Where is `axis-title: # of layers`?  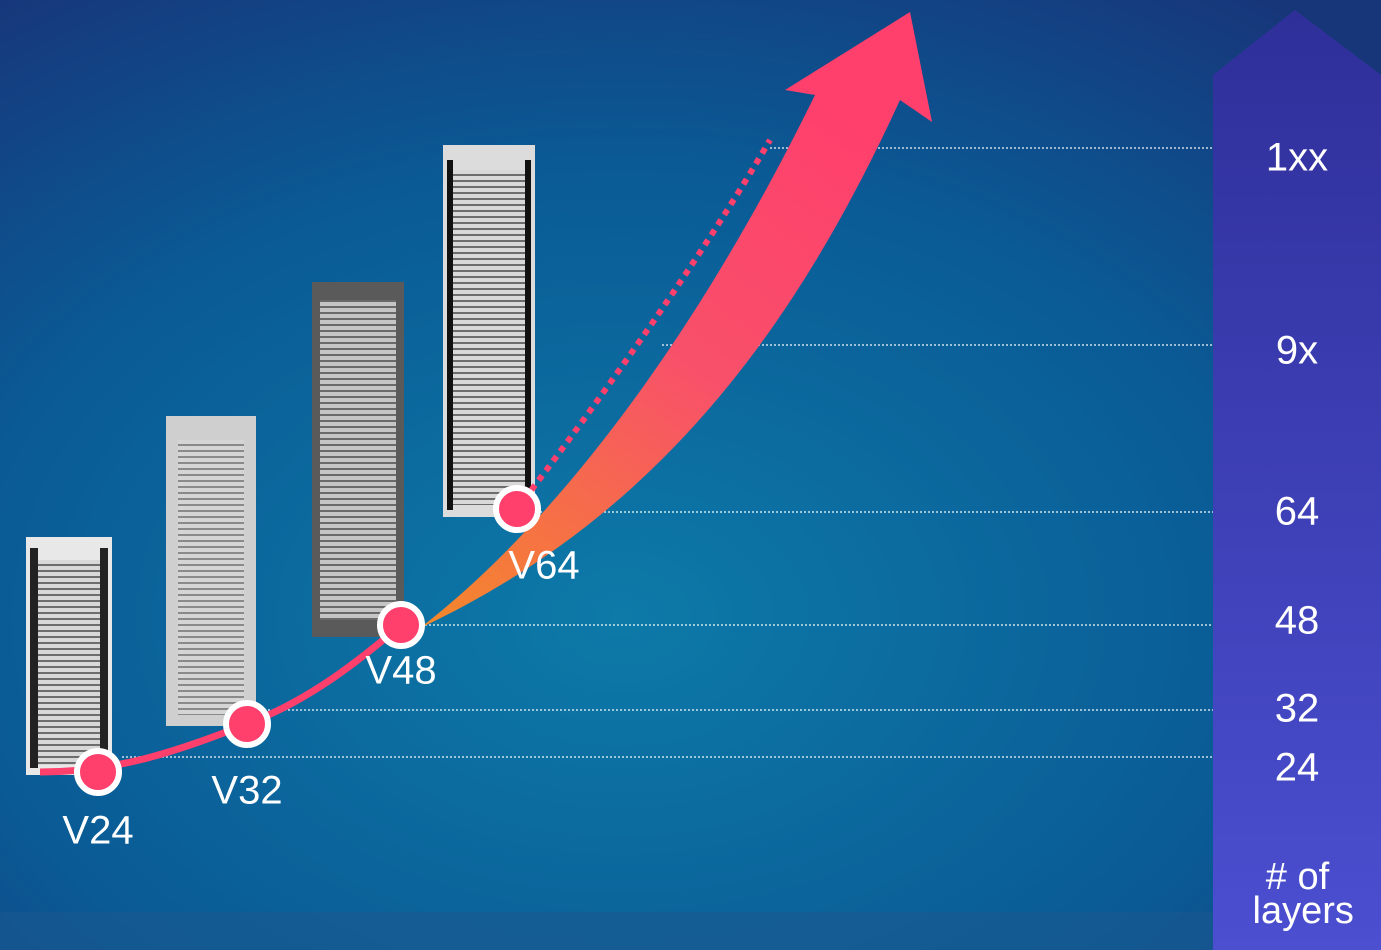 axis-title: # of layers is located at coordinates (1303, 896).